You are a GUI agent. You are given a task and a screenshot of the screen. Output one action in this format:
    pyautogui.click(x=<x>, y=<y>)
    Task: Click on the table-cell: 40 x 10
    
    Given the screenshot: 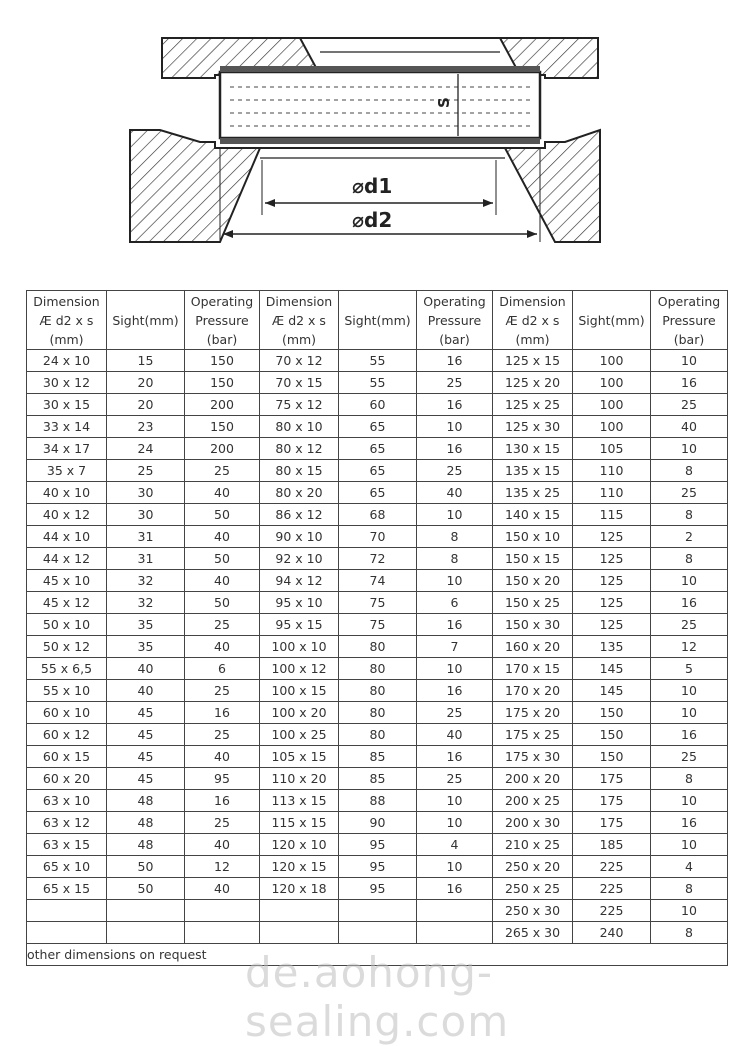 What is the action you would take?
    pyautogui.click(x=66, y=492)
    